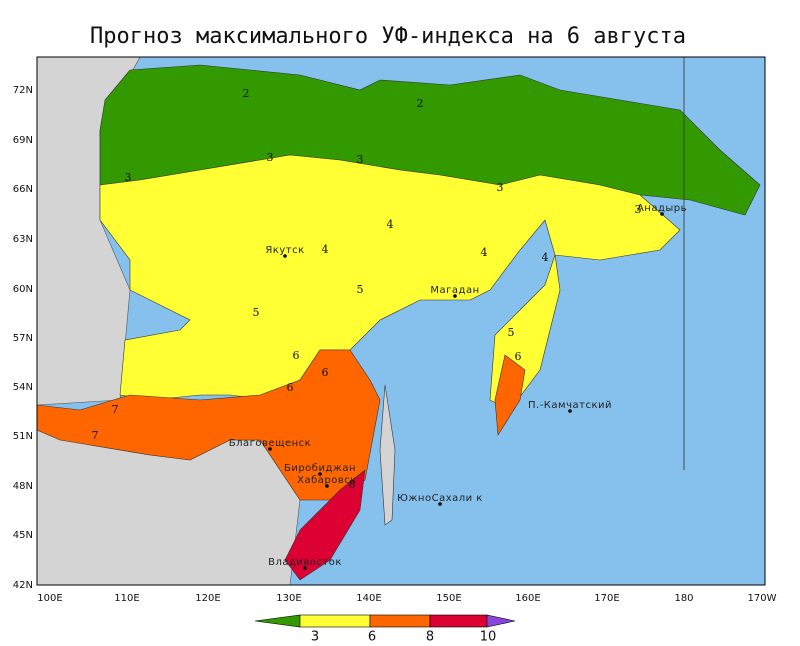  I want to click on latitude-label: 42N, so click(23, 585).